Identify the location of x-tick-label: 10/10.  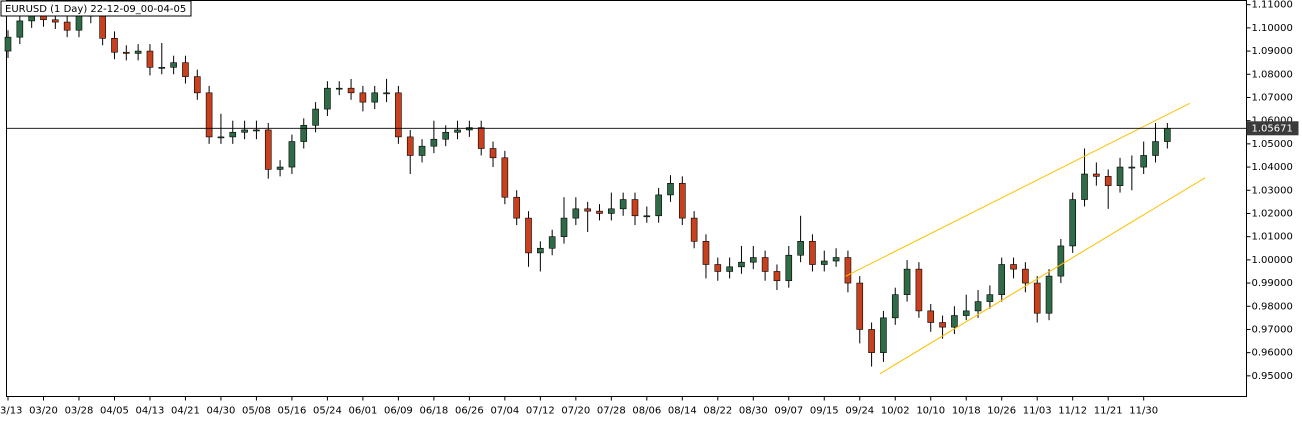
(930, 411).